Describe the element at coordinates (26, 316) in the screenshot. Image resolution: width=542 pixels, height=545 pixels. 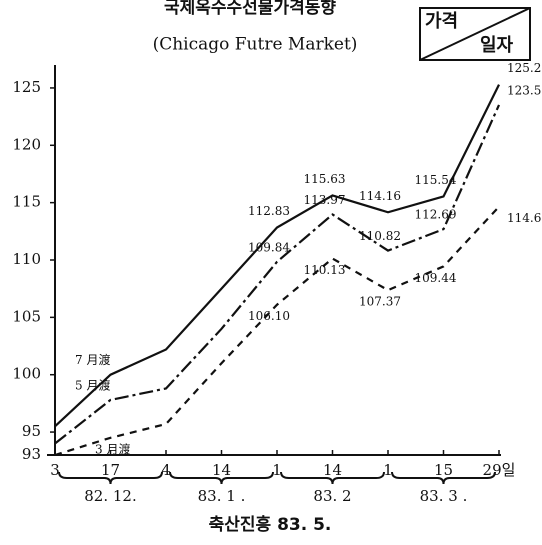
I see `y-tick-label: 105` at that location.